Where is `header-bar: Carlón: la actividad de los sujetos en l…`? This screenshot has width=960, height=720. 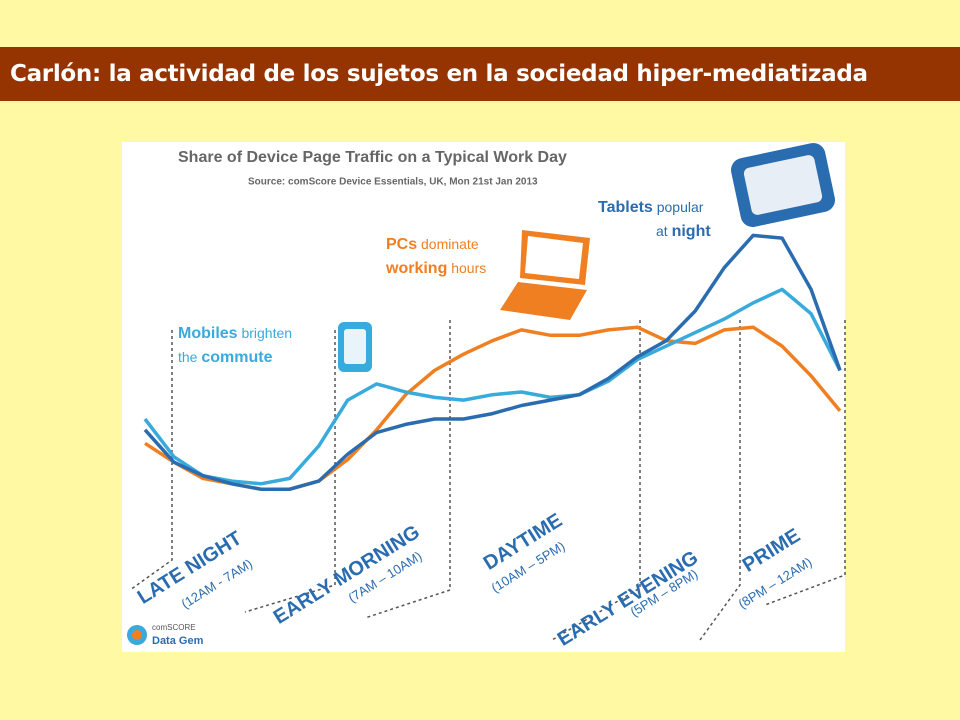
header-bar: Carlón: la actividad de los sujetos en l… is located at coordinates (480, 74).